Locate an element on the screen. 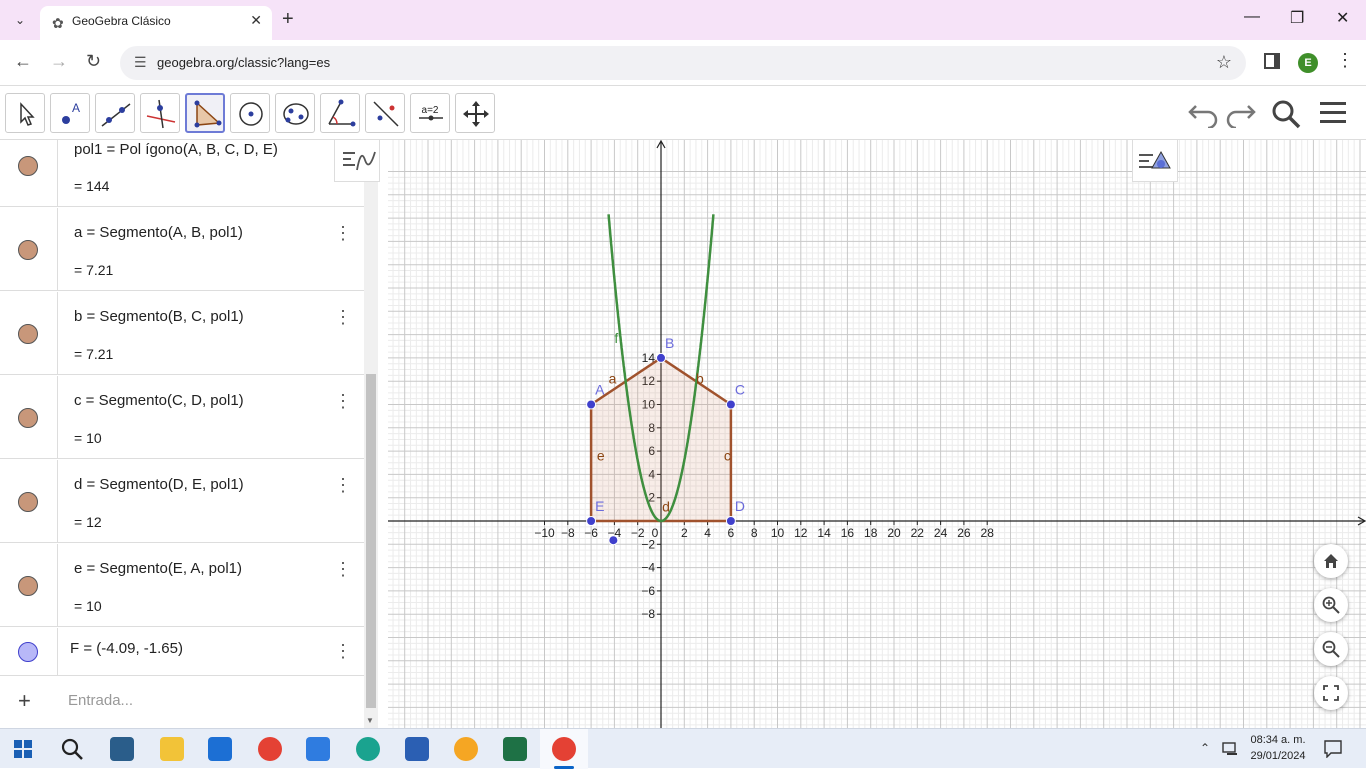  reload-icon: ↻ is located at coordinates (94, 61).